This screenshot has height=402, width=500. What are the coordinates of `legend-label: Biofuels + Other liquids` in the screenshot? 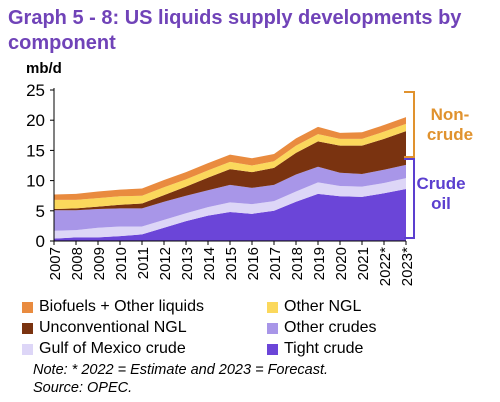 It's located at (121, 306).